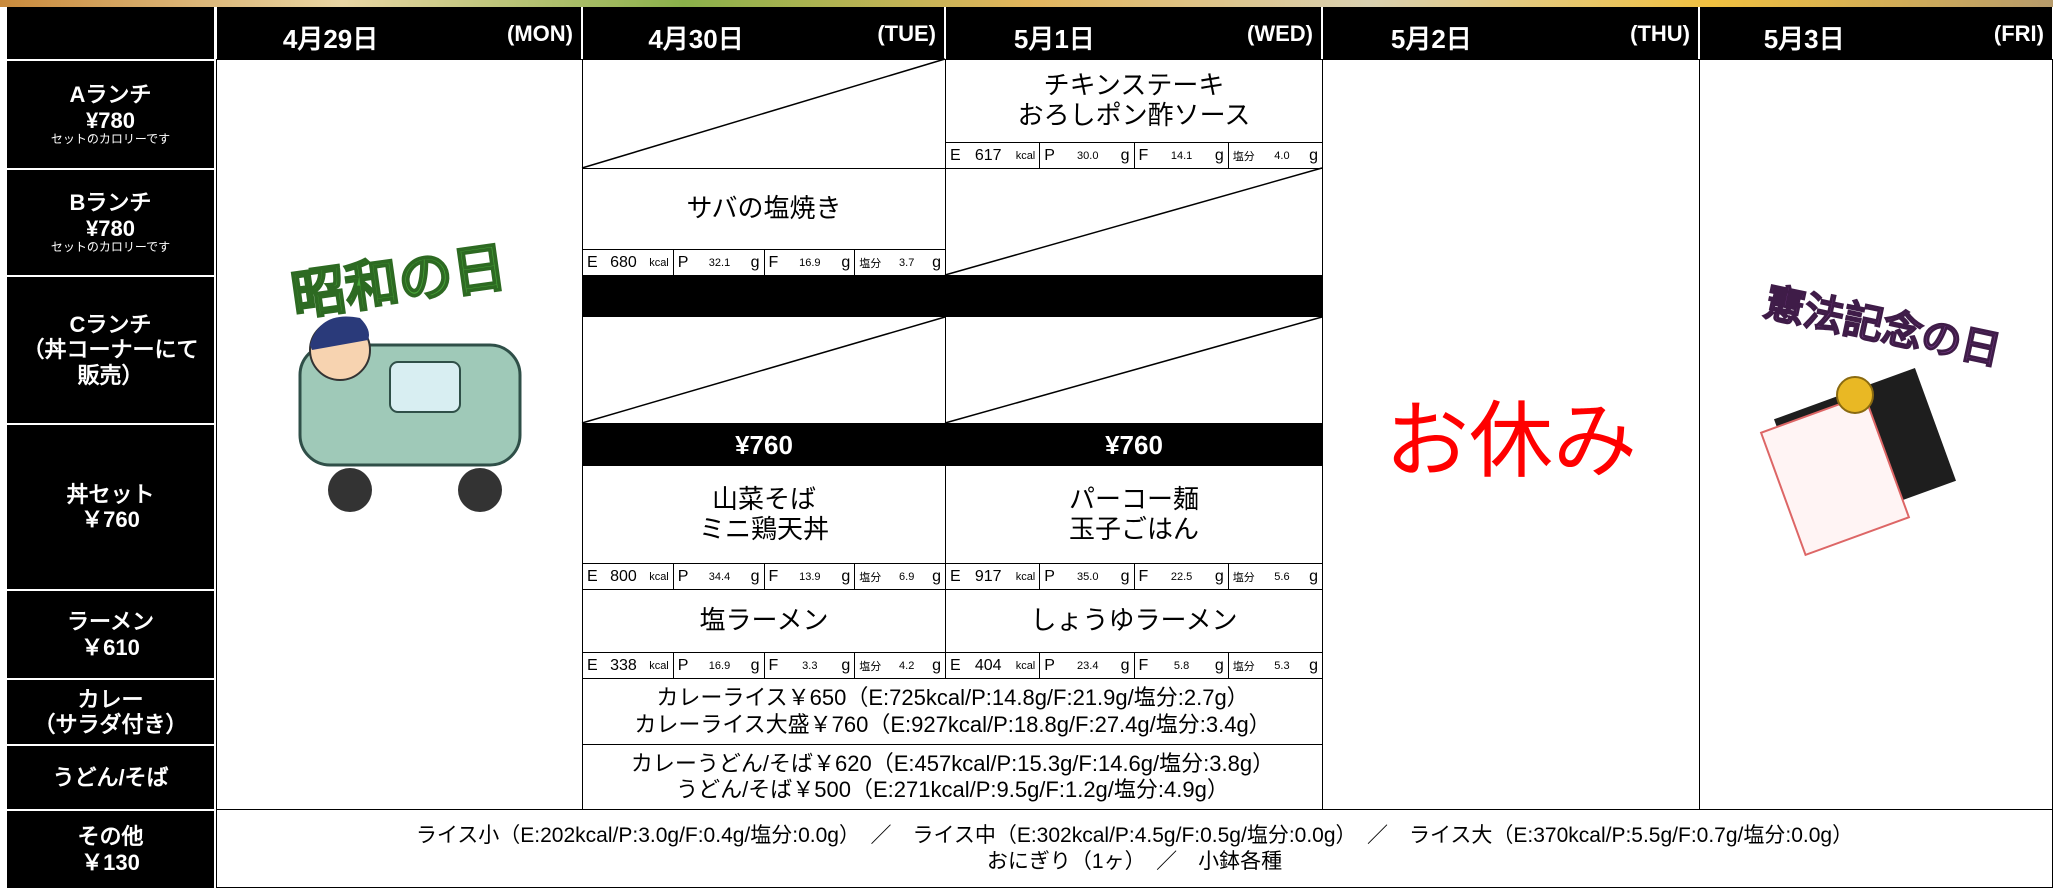  I want to click on menu-name-line: おろしポン酢ソース, so click(1134, 115).